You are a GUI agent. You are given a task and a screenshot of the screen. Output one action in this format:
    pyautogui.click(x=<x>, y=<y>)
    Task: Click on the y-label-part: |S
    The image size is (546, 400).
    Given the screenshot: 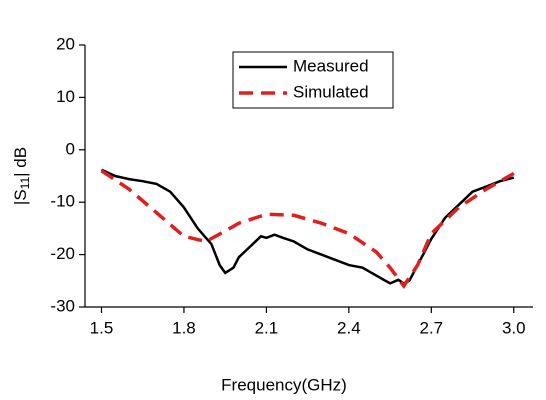 What is the action you would take?
    pyautogui.click(x=20, y=197)
    